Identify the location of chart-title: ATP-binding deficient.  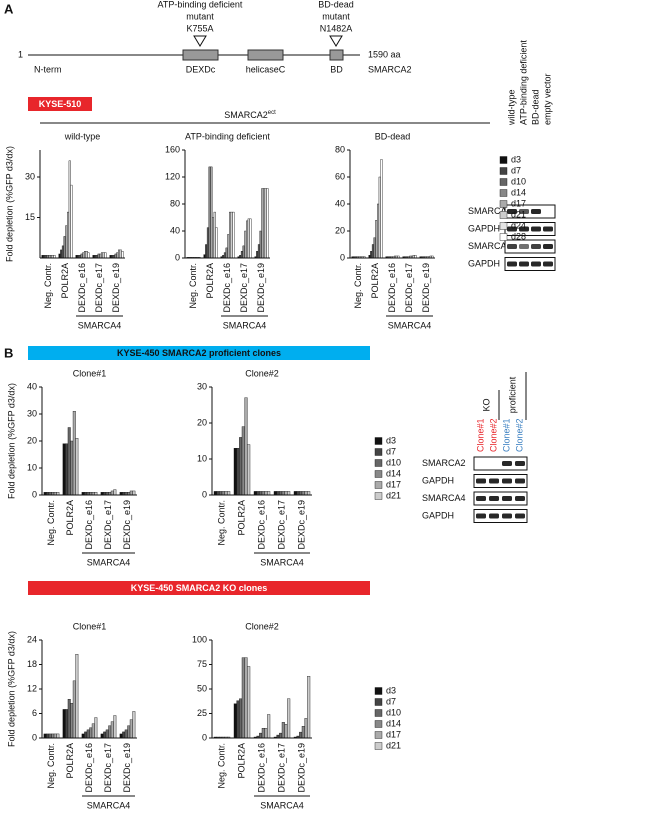
(227, 136).